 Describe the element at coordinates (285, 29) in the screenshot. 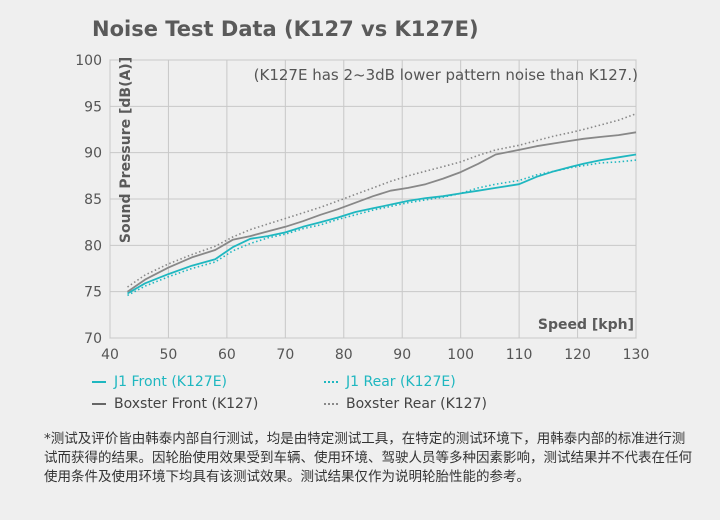

I see `chart-title: Noise Test Data (K127 vs K127E)` at that location.